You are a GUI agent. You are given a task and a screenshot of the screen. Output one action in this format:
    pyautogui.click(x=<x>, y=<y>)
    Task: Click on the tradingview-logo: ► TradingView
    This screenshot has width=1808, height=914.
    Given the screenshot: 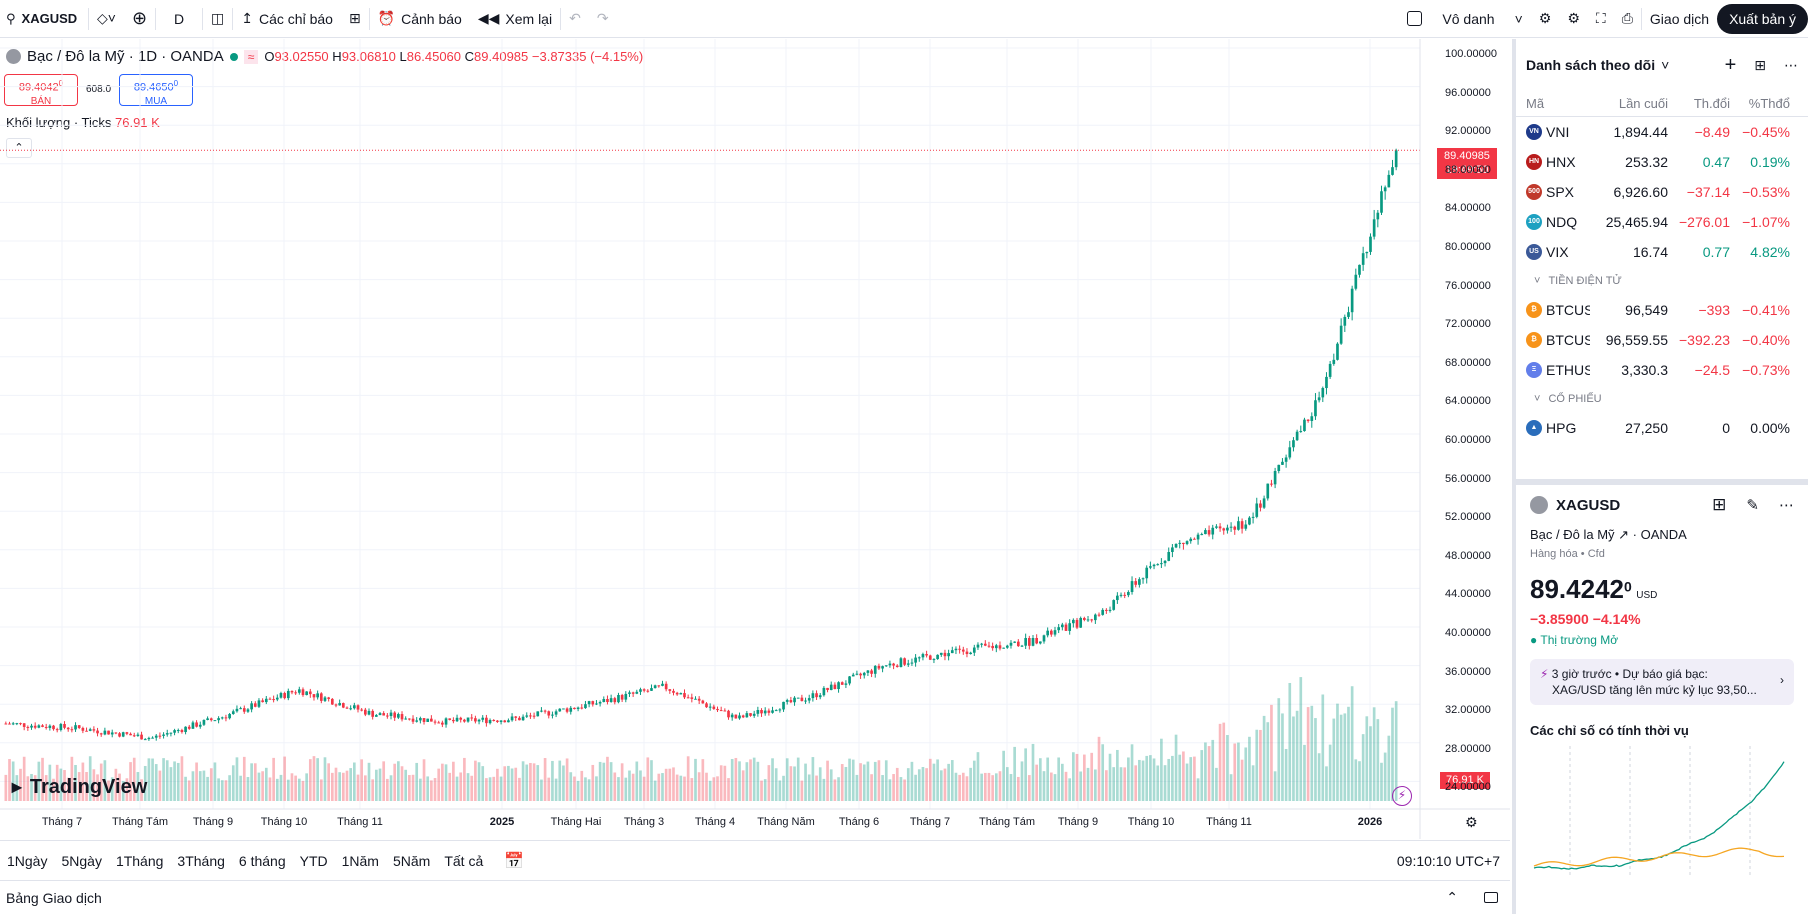 What is the action you would take?
    pyautogui.click(x=77, y=787)
    